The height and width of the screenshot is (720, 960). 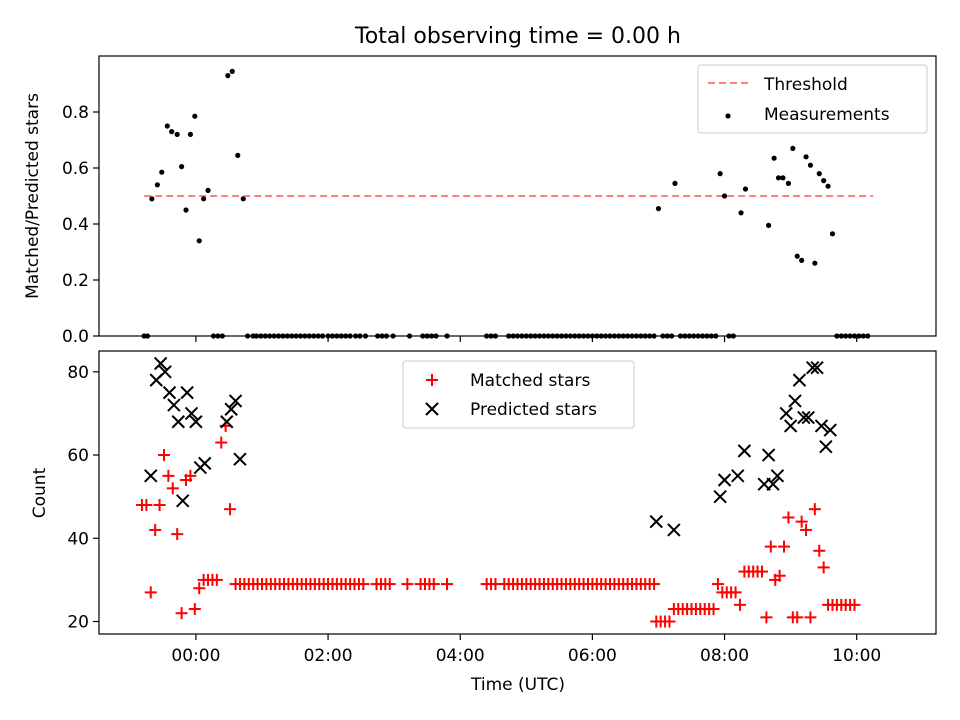 I want to click on matched-legend-swatch, so click(x=432, y=380).